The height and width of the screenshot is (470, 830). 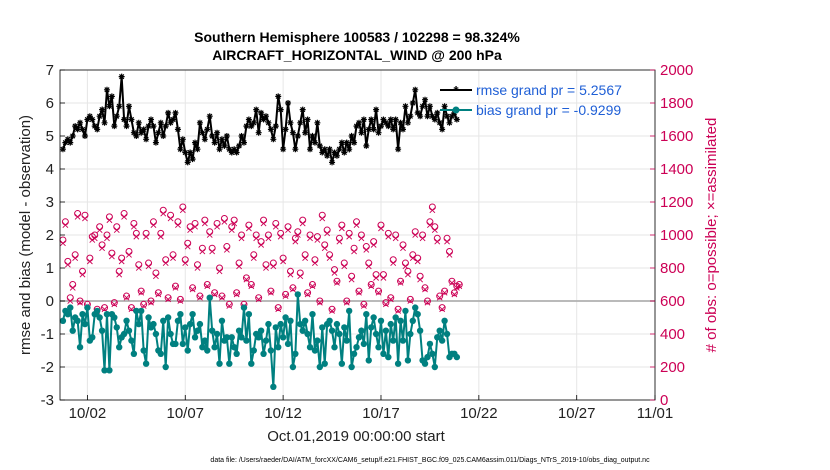 What do you see at coordinates (672, 334) in the screenshot?
I see `y-right-tick-label: 400` at bounding box center [672, 334].